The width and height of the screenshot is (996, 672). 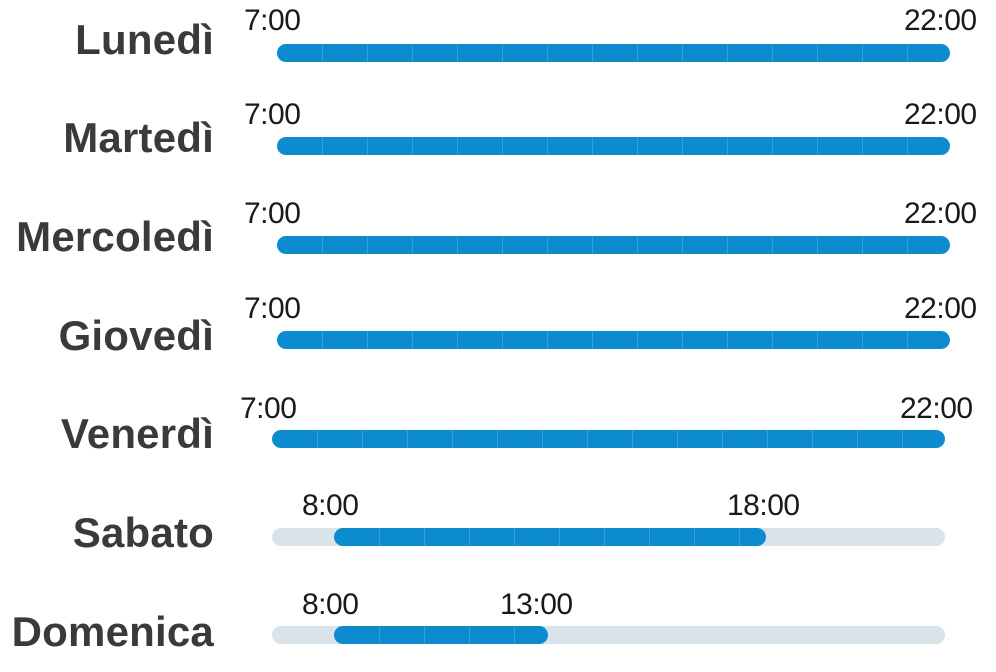 I want to click on day-label: Martedì, so click(x=138, y=137).